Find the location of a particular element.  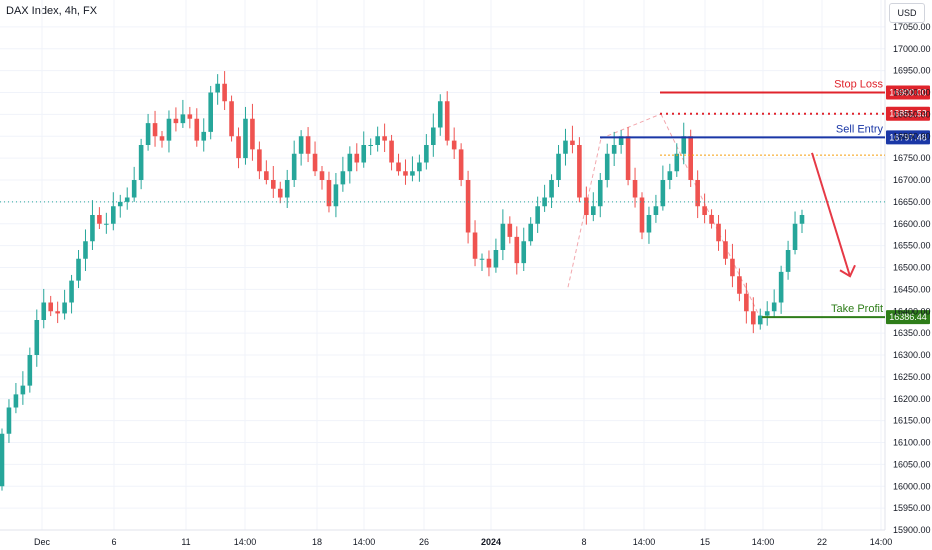

level-name: Take Profit is located at coordinates (857, 309).